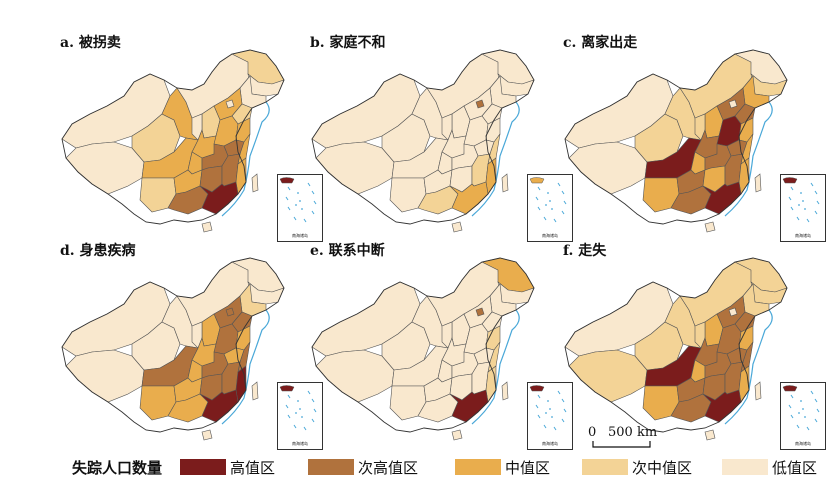 The width and height of the screenshot is (838, 483). I want to click on map-panel-c: c. 离家出走 南海诸岛, so click(690, 137).